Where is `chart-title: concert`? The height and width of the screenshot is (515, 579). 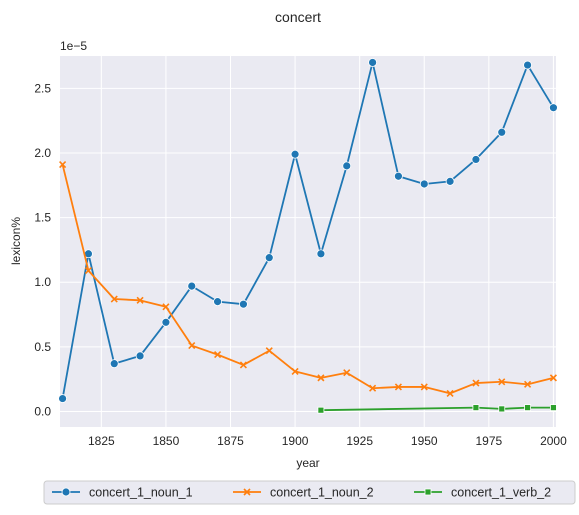 chart-title: concert is located at coordinates (298, 17).